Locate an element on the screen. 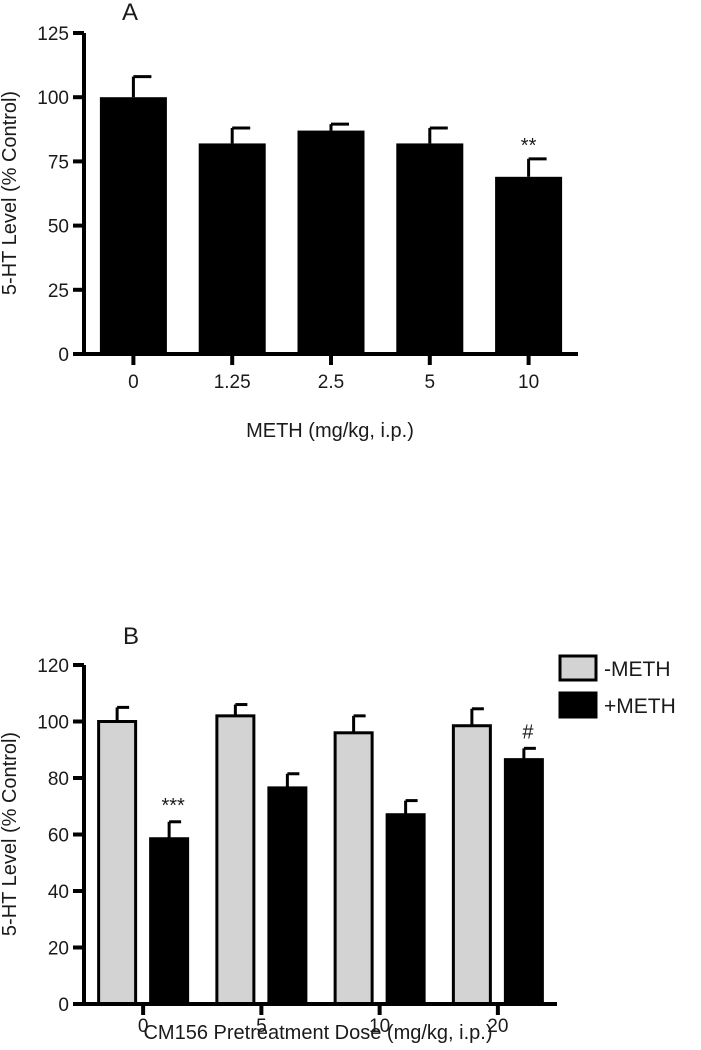 The image size is (701, 1050). y-tick-label: 50 is located at coordinates (58, 227).